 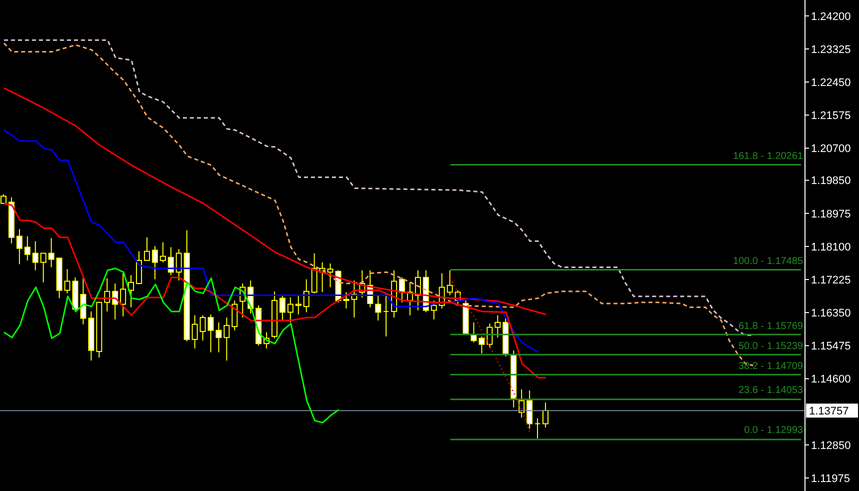 What do you see at coordinates (831, 214) in the screenshot?
I see `y-tick-label: 1.18975` at bounding box center [831, 214].